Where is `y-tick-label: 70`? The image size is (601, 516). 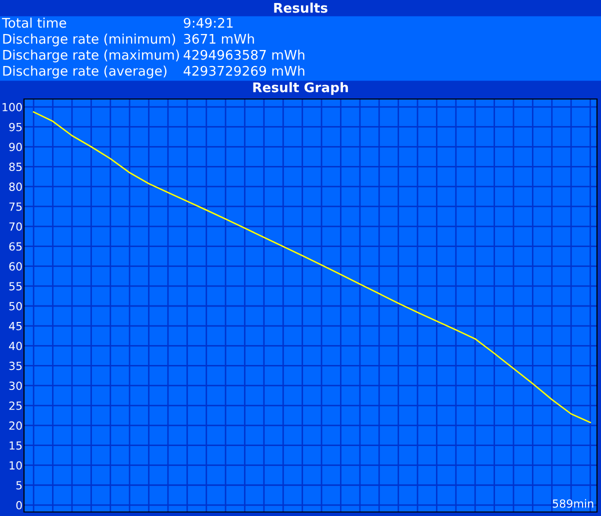
y-tick-label: 70 is located at coordinates (15, 226).